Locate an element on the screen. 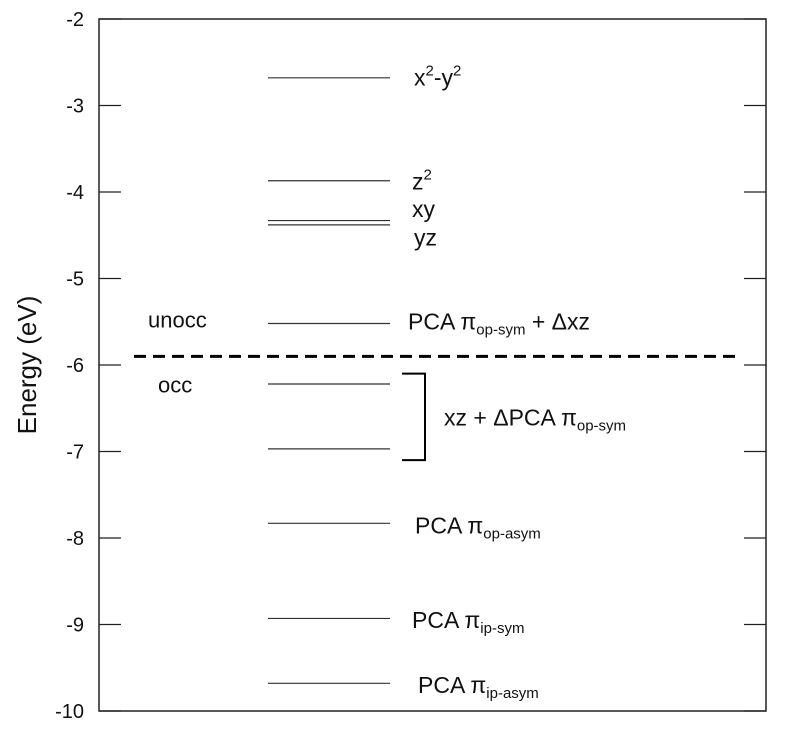 The width and height of the screenshot is (800, 732). region-label-unocc: unocc is located at coordinates (177, 320).